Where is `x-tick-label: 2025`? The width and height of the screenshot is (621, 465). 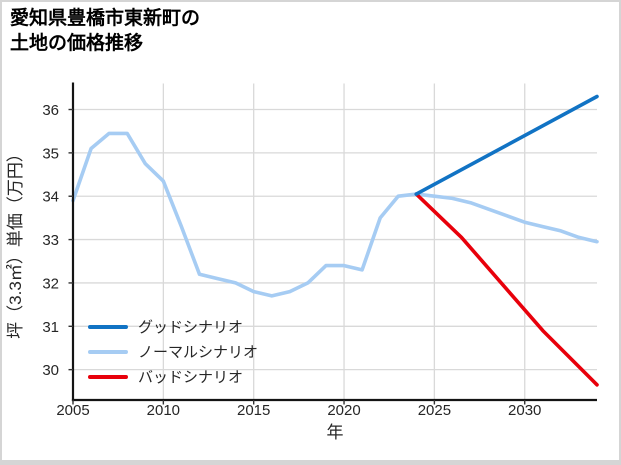
x-tick-label: 2025 is located at coordinates (434, 410).